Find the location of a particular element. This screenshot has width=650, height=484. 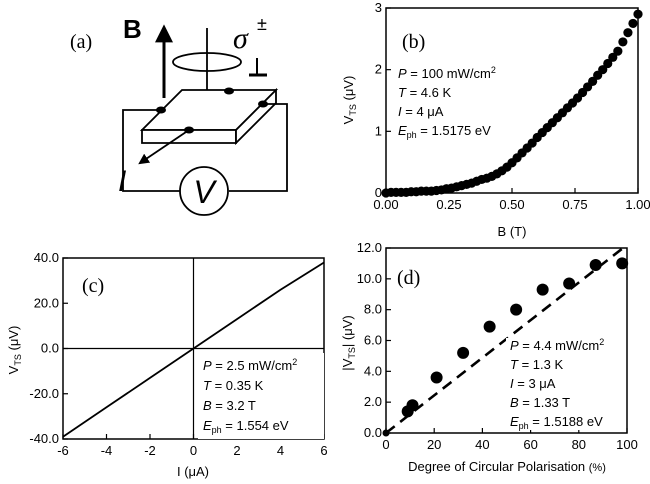

annotation-temperature: T = 0.35 K is located at coordinates (233, 385).